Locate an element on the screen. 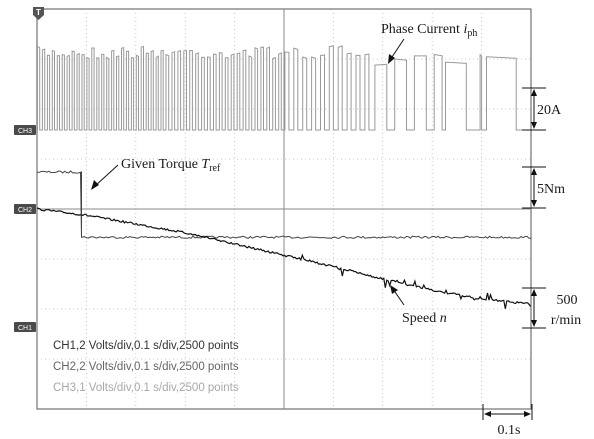 The image size is (594, 439). channel-marker-ch3: CH3 is located at coordinates (25, 130).